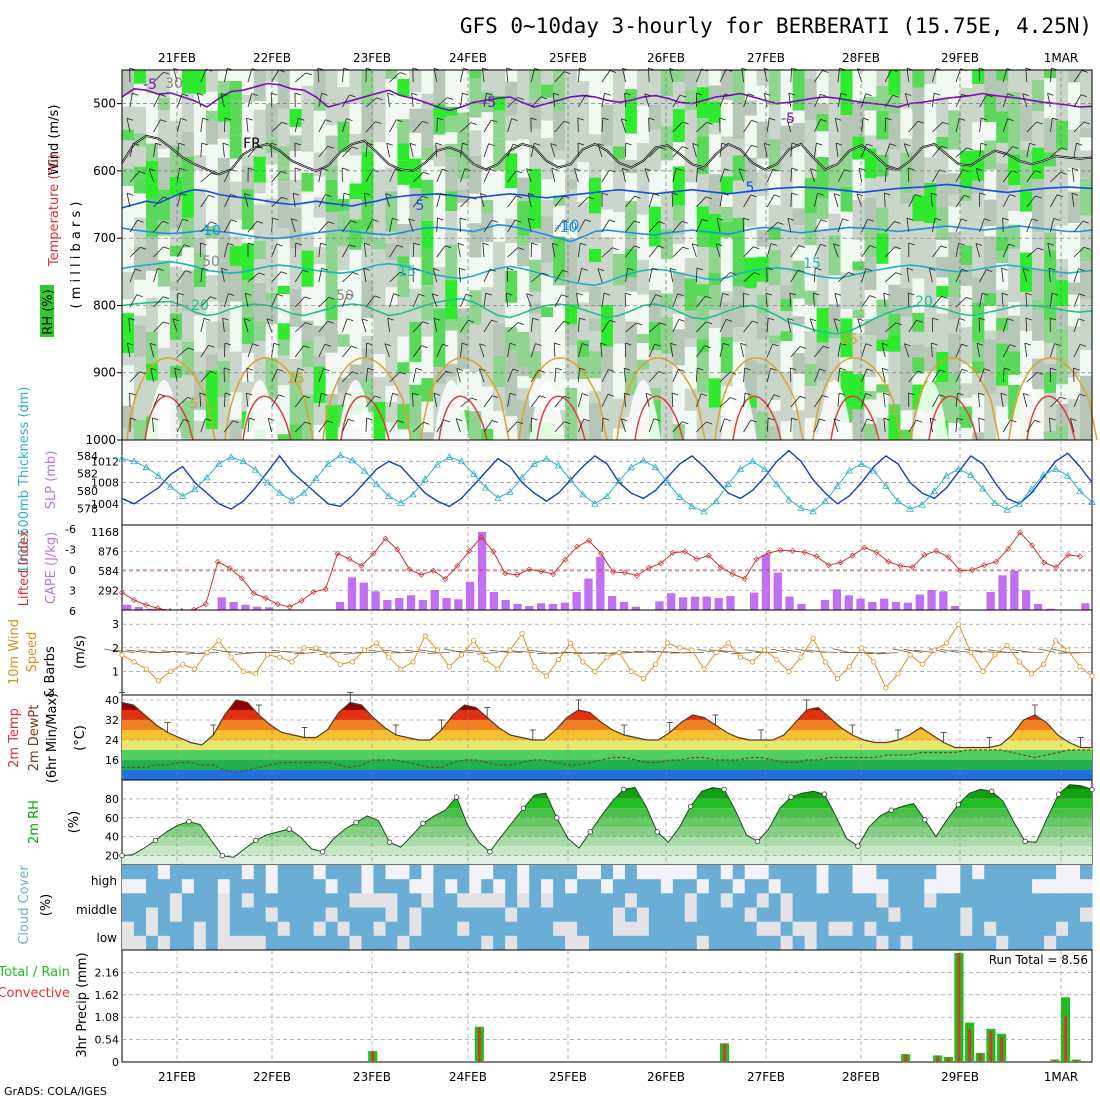 This screenshot has width=1100, height=1100. I want to click on ylabel-t2-1: 2m Temp, so click(14, 738).